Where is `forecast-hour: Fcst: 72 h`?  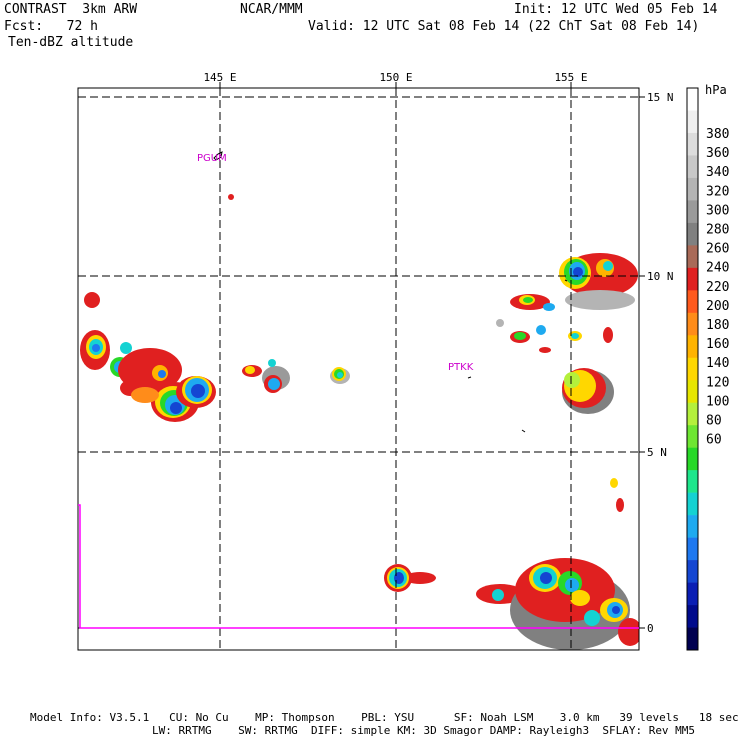
forecast-hour: Fcst: 72 h is located at coordinates (51, 26).